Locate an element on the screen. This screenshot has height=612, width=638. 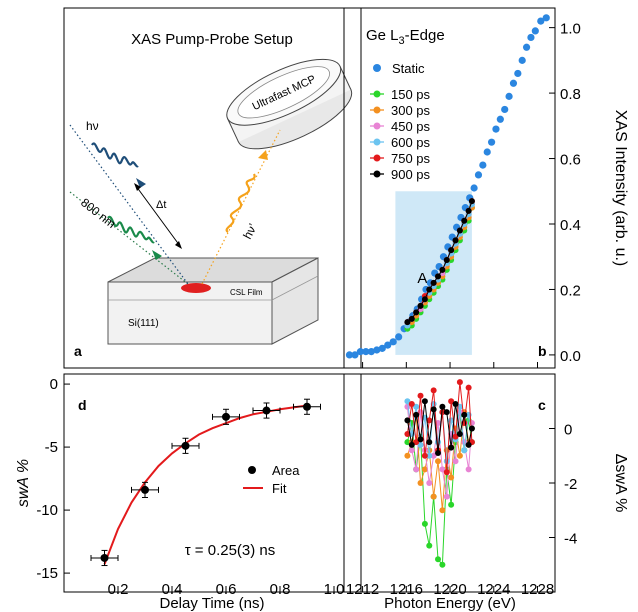
legend-label-6: 900 ps is located at coordinates (411, 174).